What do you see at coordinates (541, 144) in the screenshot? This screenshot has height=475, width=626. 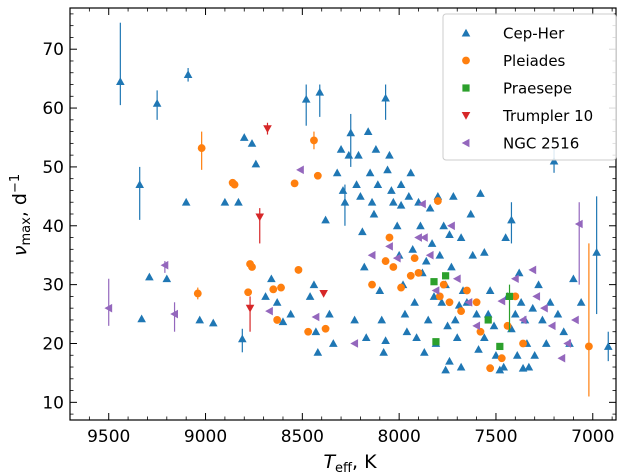 I see `legend-label: NGC 2516` at bounding box center [541, 144].